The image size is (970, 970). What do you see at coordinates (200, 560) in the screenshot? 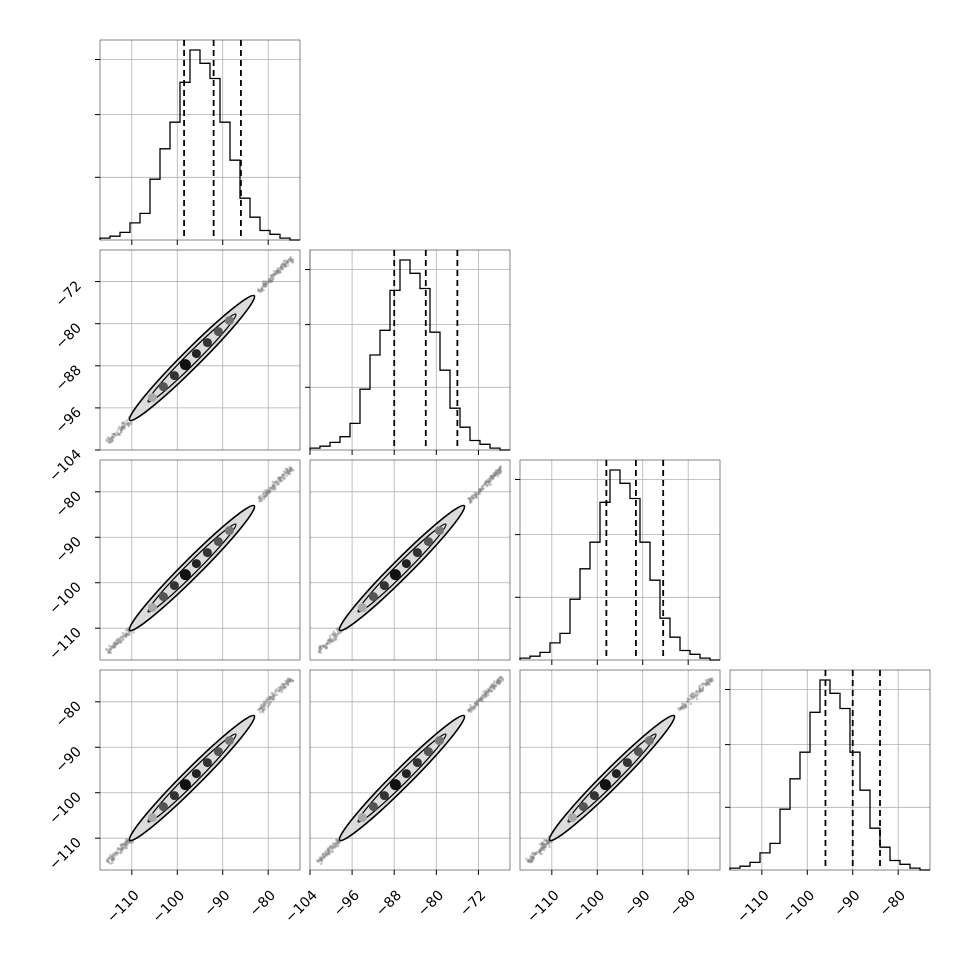
I see `panel-frame` at bounding box center [200, 560].